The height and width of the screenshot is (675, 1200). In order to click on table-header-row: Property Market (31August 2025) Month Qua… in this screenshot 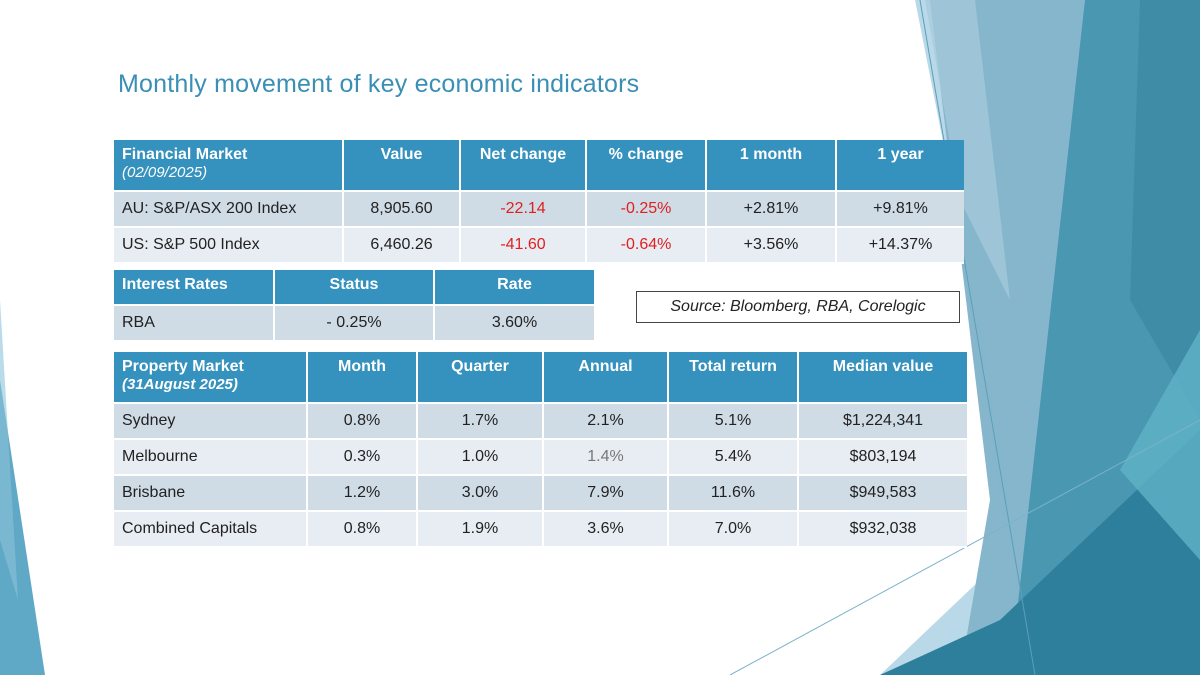, I will do `click(540, 378)`.